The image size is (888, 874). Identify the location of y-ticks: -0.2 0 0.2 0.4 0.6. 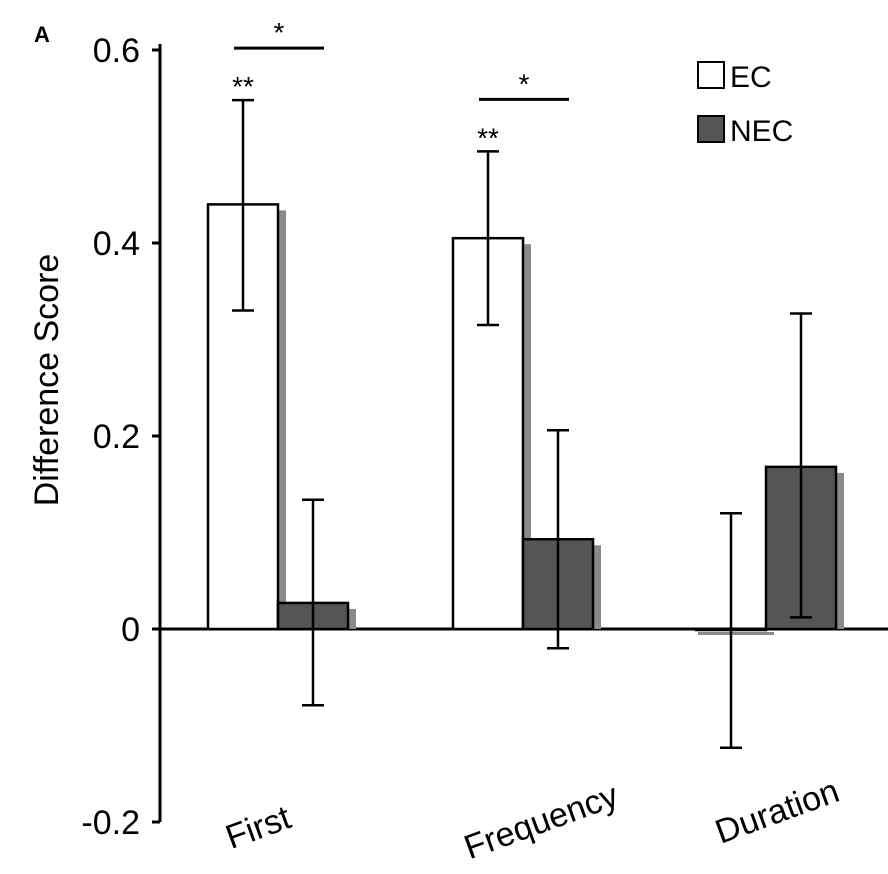
(120, 437).